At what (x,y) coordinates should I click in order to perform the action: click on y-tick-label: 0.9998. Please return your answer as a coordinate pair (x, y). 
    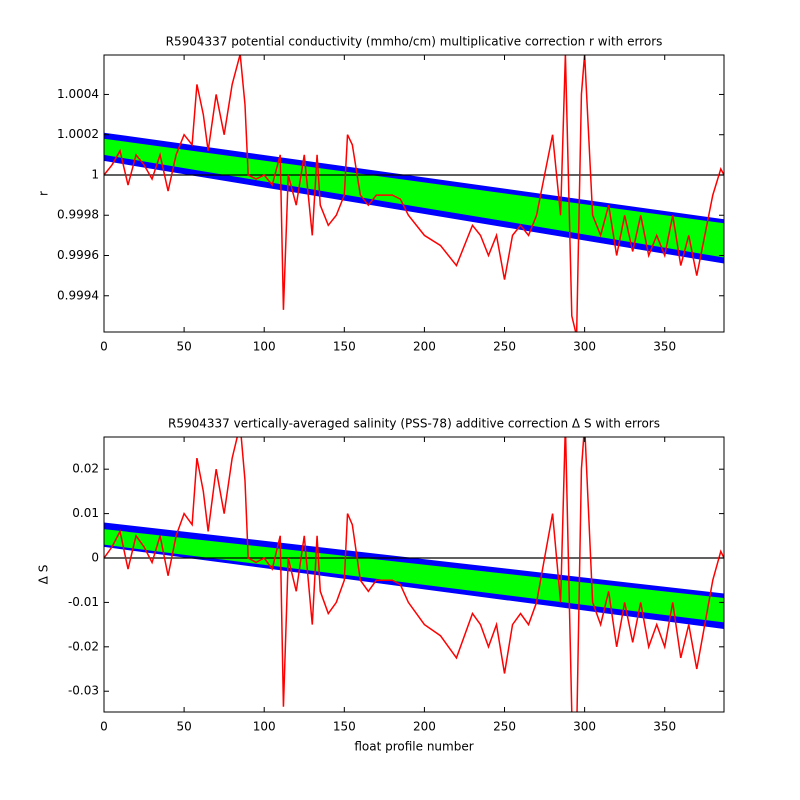
    Looking at the image, I should click on (78, 215).